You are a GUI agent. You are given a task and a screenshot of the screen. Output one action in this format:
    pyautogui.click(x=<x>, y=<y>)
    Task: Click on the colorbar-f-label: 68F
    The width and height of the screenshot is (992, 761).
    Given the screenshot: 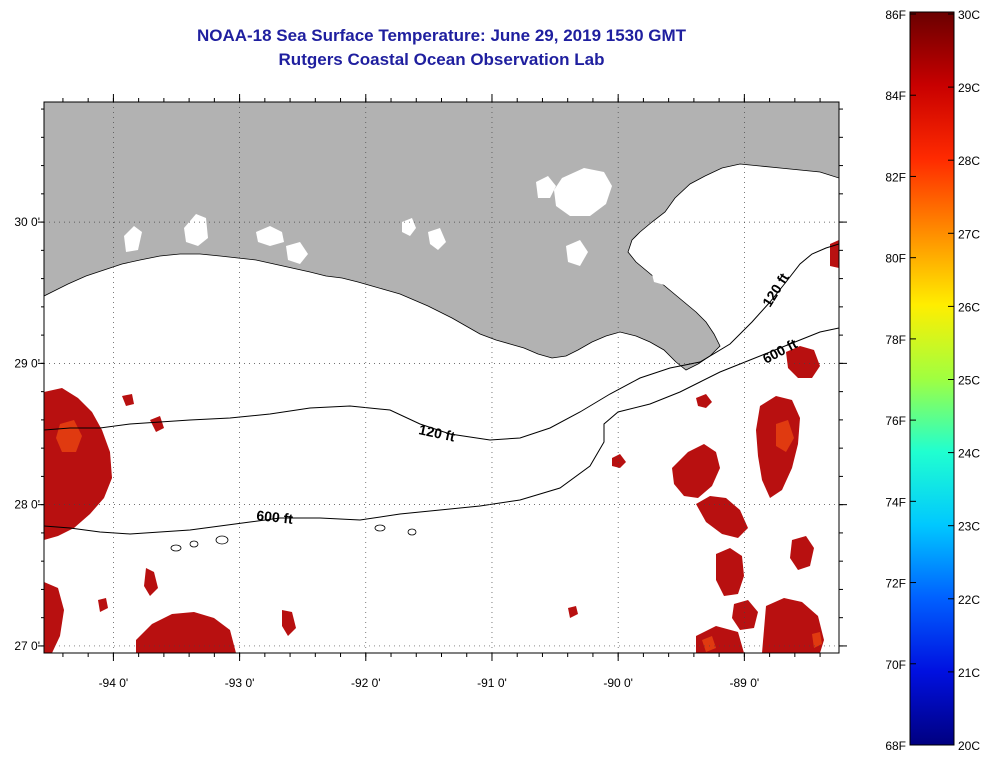 What is the action you would take?
    pyautogui.click(x=895, y=746)
    